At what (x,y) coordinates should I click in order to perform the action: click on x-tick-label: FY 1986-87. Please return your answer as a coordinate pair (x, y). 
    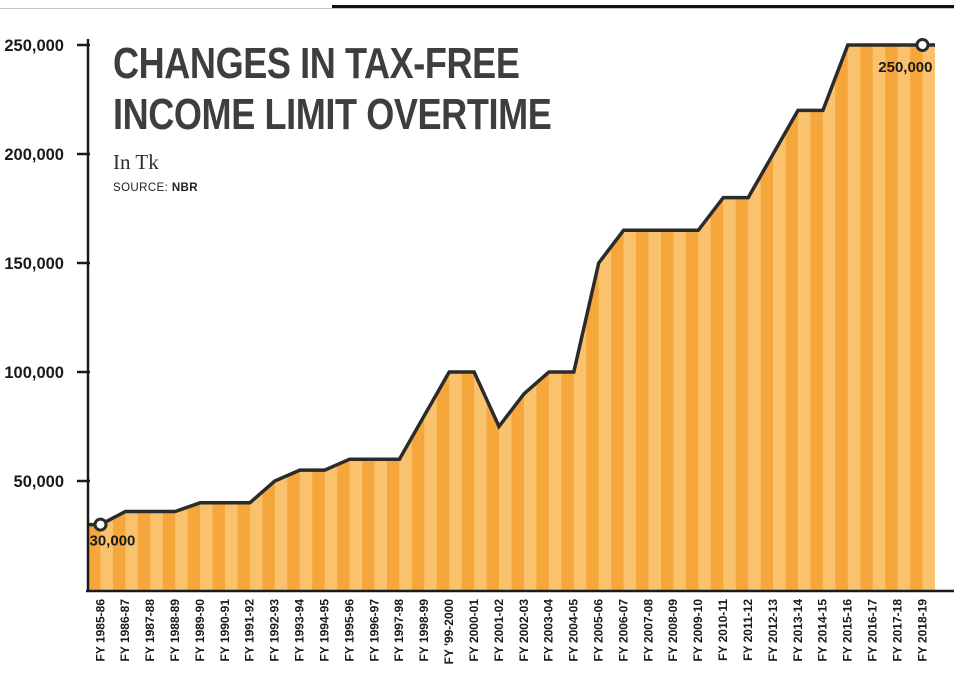
    Looking at the image, I should click on (125, 630).